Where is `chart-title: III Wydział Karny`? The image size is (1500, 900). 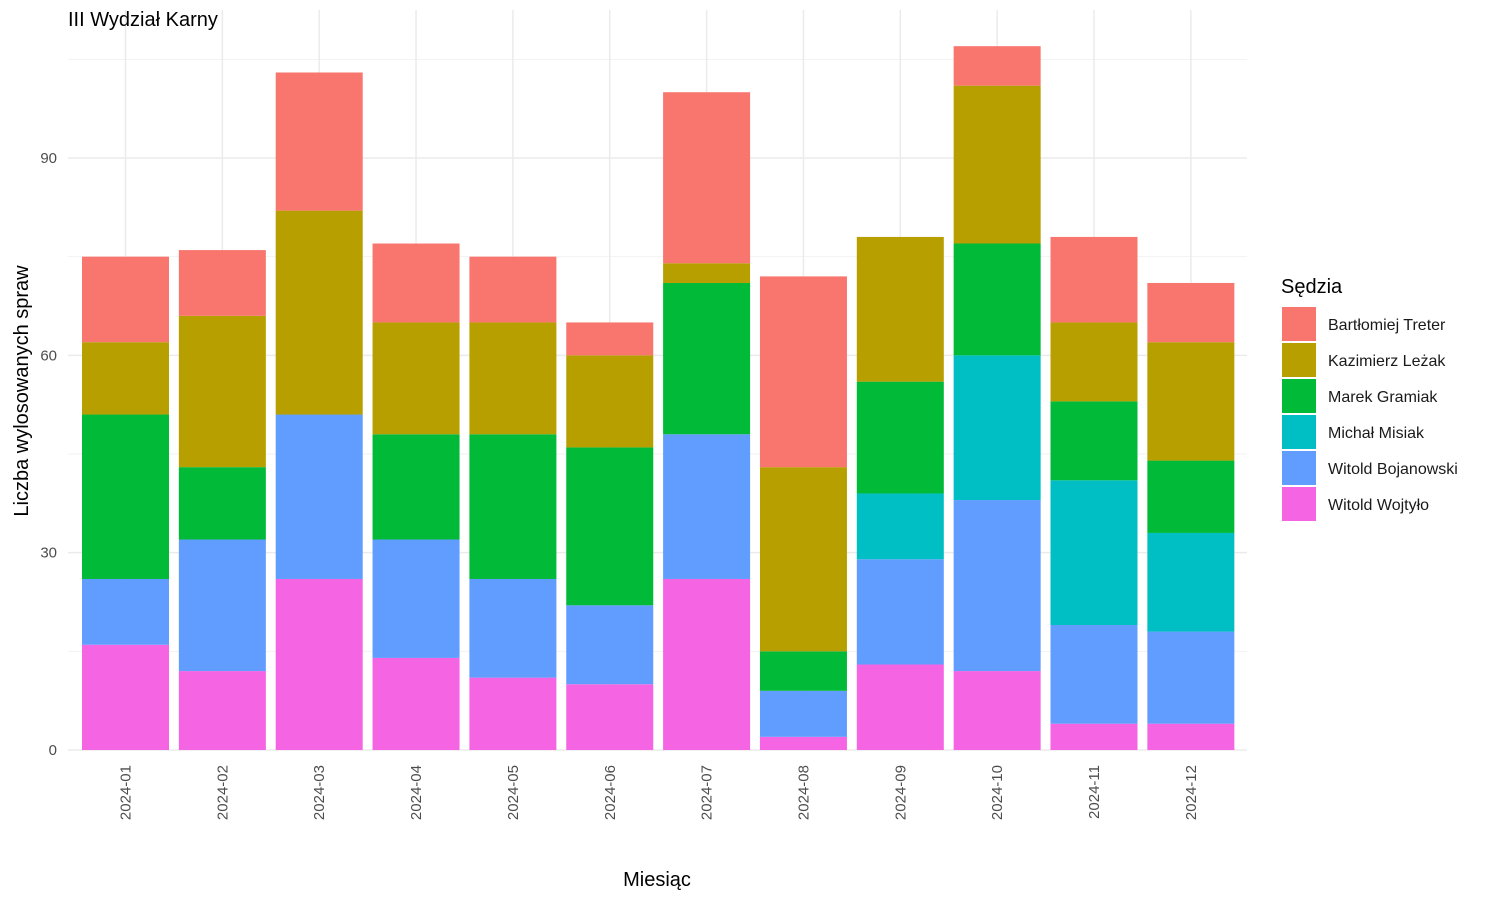
chart-title: III Wydział Karny is located at coordinates (143, 20).